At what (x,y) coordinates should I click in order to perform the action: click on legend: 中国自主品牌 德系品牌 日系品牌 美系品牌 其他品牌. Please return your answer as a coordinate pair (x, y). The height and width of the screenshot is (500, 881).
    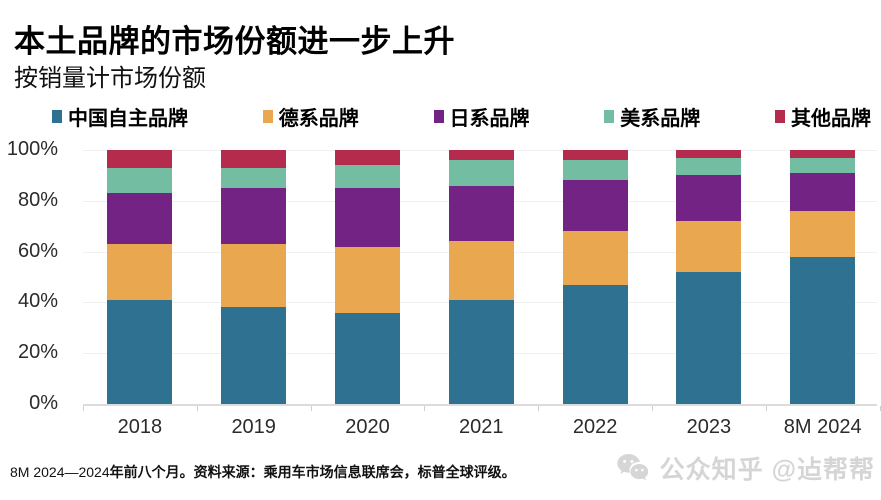
    Looking at the image, I should click on (461, 116).